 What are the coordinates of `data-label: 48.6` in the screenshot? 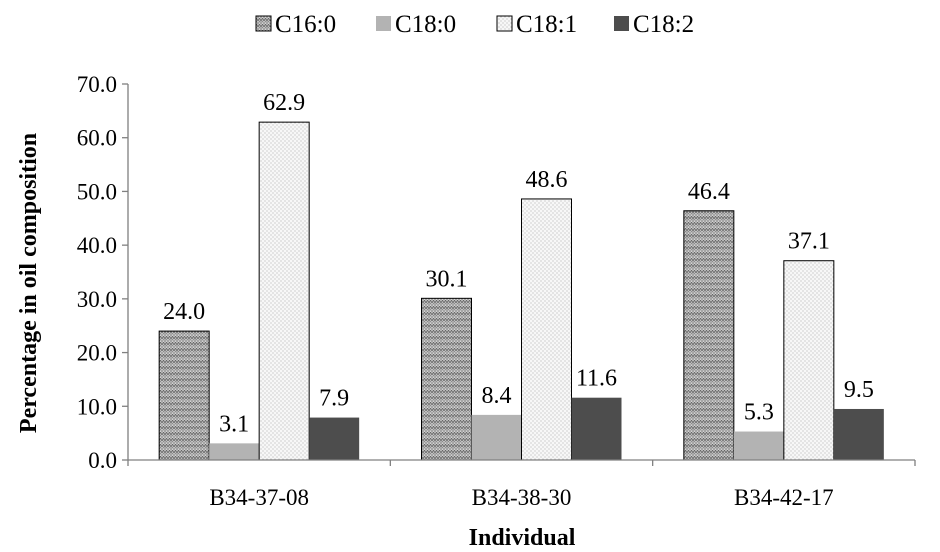 It's located at (547, 180).